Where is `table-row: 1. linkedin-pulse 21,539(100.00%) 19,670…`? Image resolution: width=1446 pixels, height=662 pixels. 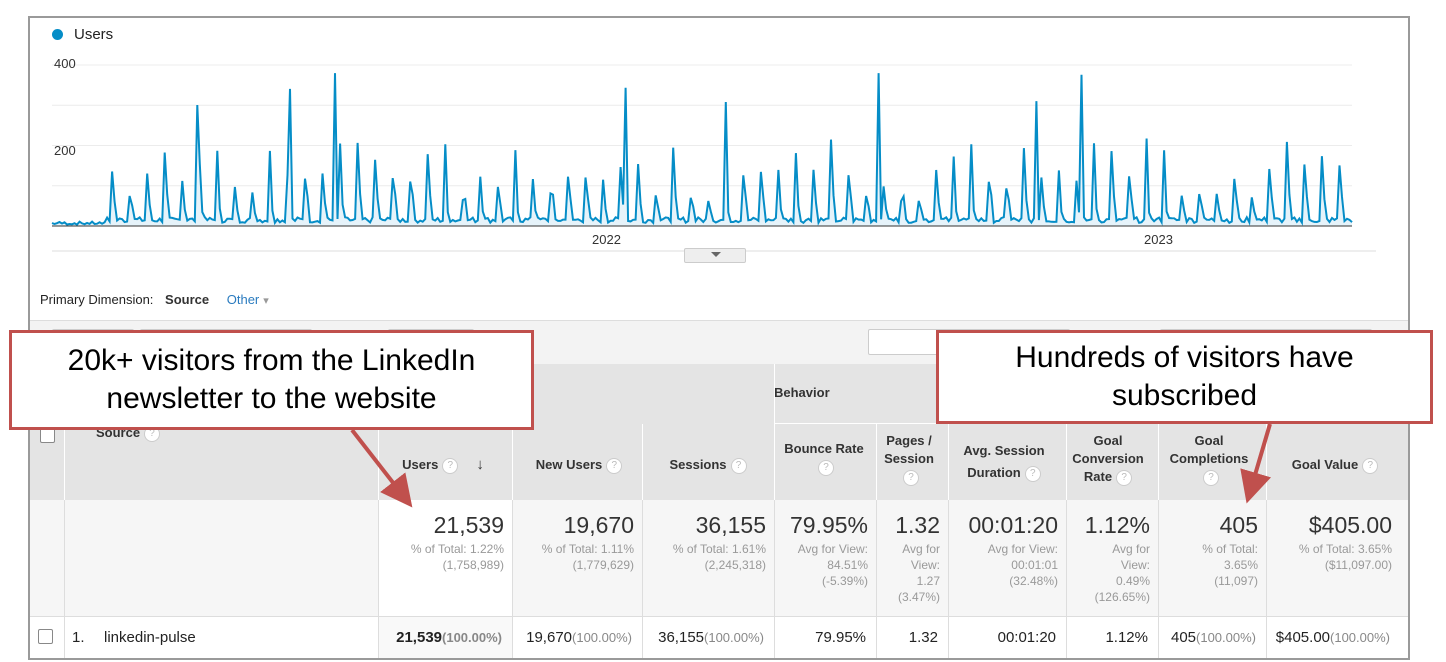
table-row: 1. linkedin-pulse 21,539(100.00%) 19,670… is located at coordinates (719, 637).